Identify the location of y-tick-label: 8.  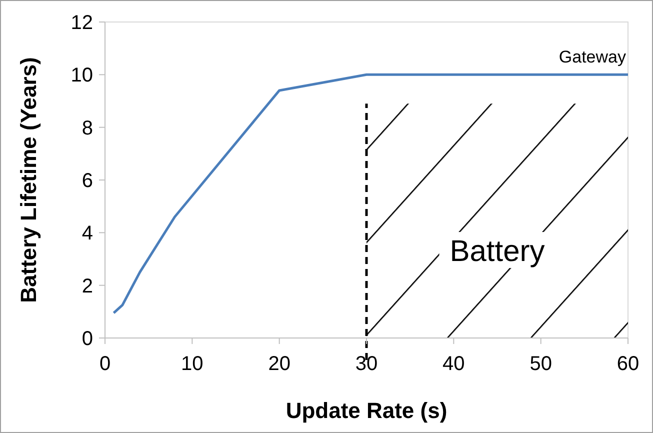
(87, 128).